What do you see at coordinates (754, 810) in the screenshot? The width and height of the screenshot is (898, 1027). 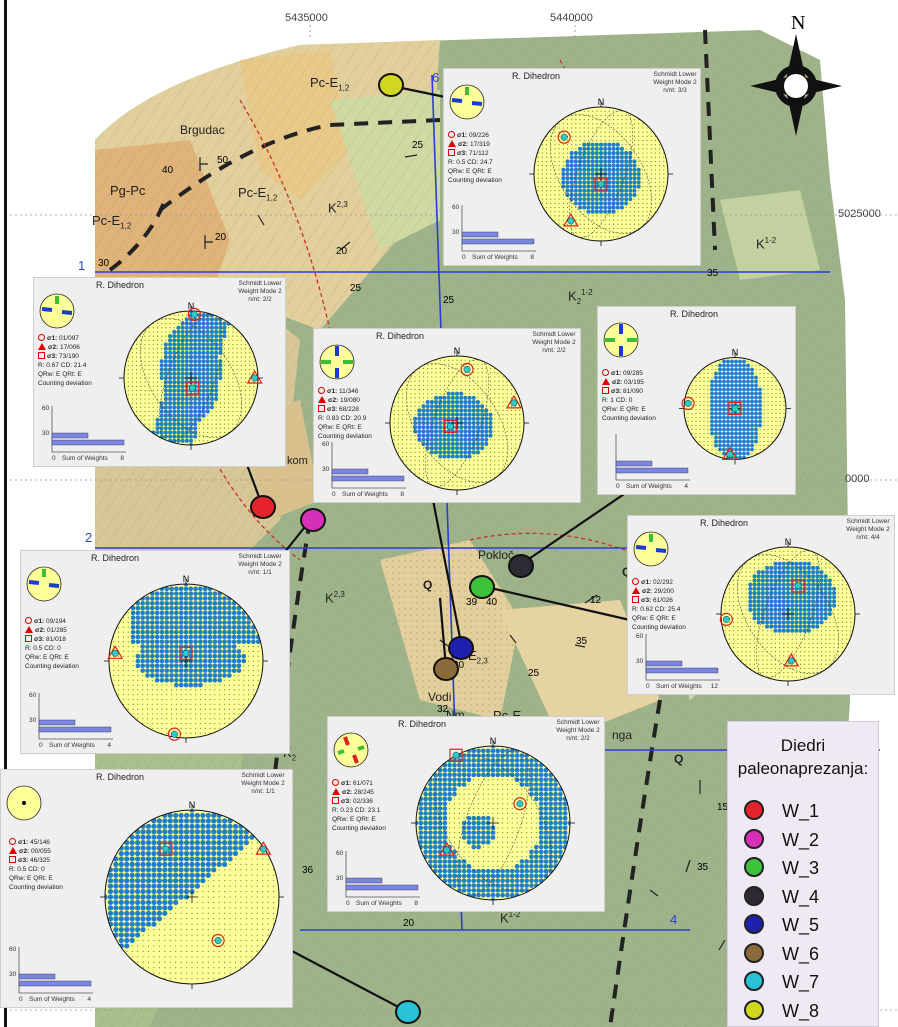 I see `legend-swatch` at bounding box center [754, 810].